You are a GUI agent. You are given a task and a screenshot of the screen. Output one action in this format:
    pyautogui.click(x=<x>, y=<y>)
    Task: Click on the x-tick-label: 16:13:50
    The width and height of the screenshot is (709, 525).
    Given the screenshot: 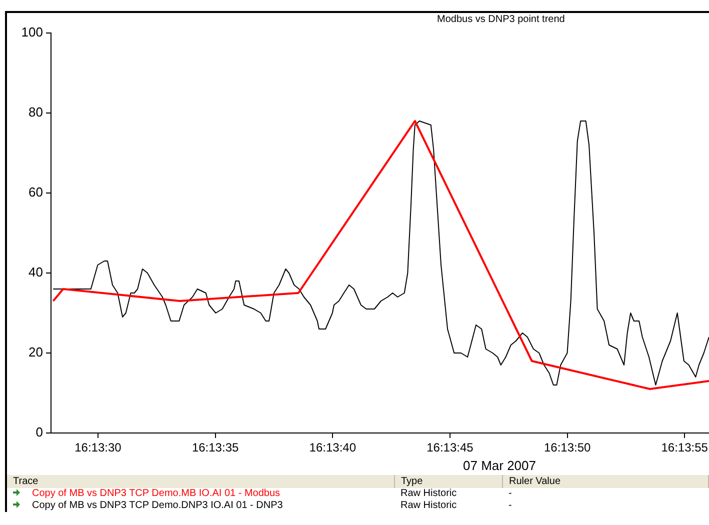 What is the action you would take?
    pyautogui.click(x=568, y=447)
    